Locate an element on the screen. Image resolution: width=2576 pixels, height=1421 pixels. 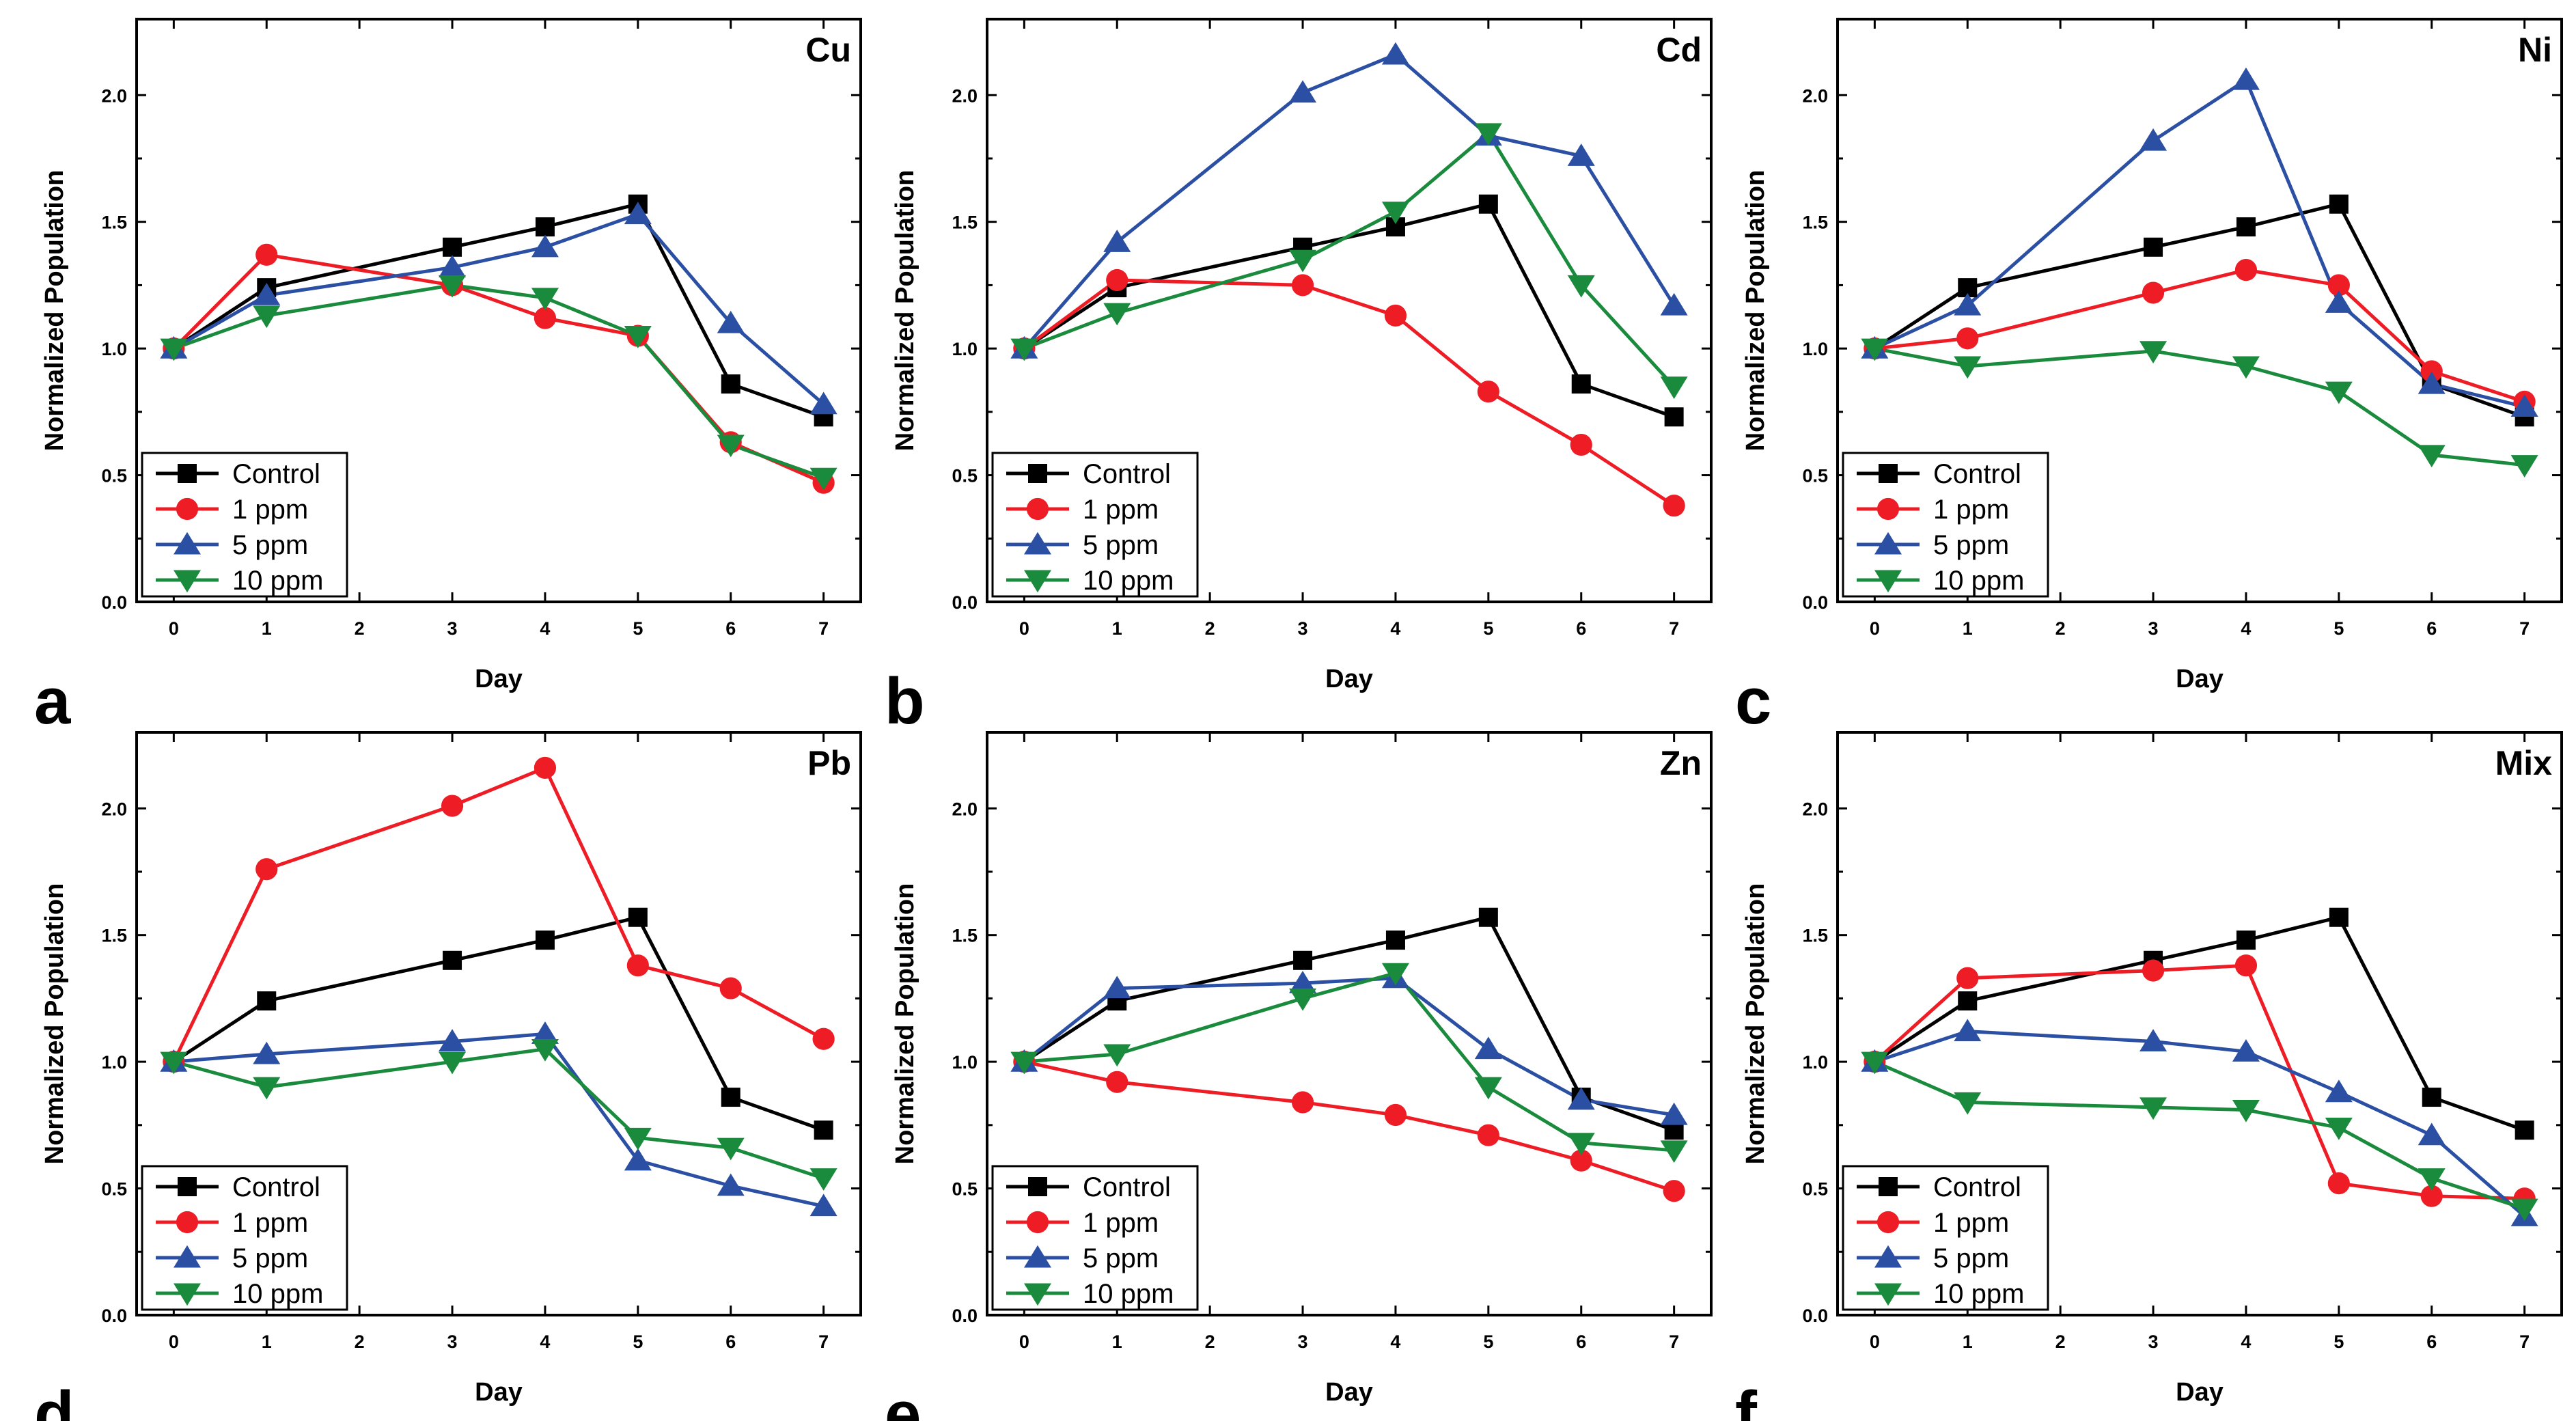
series-line-10-ppm is located at coordinates (1349, 259).